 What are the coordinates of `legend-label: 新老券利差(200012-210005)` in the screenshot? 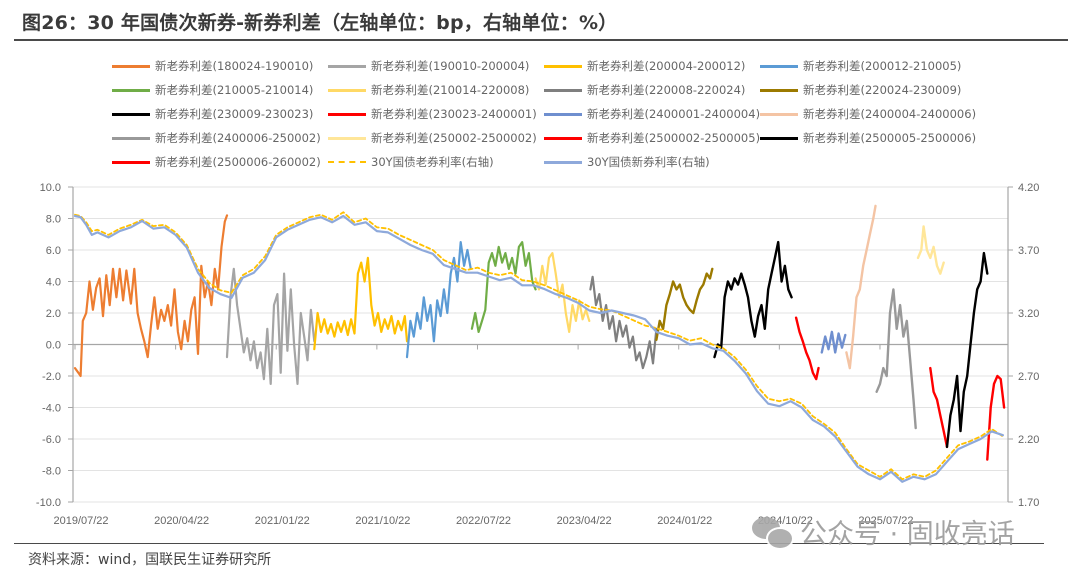 It's located at (882, 66).